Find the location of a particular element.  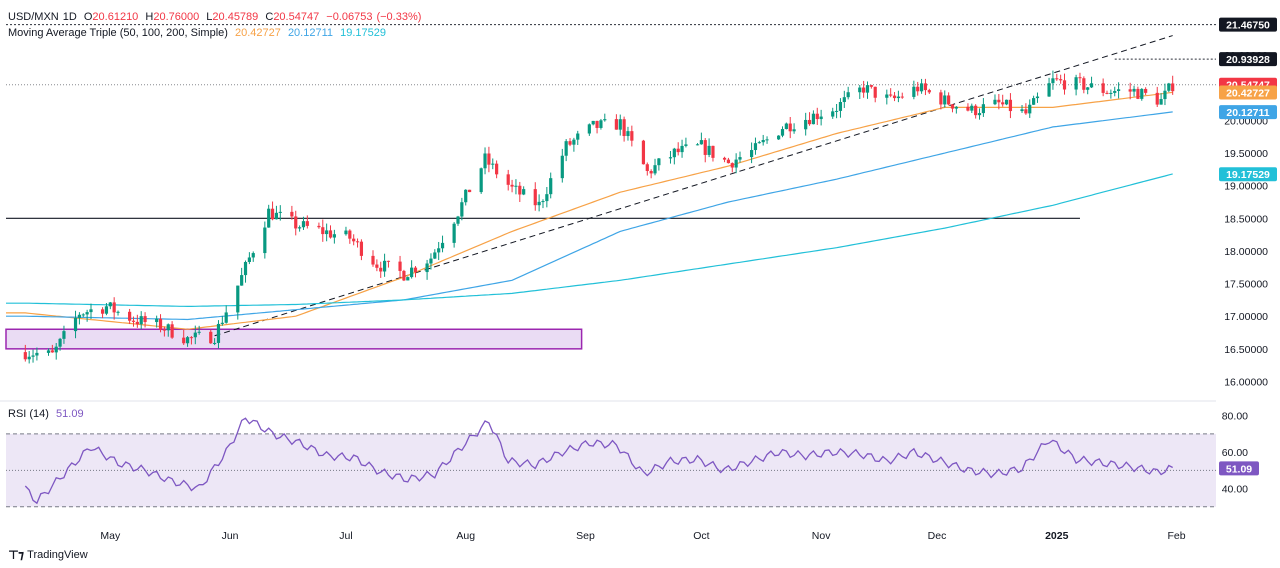

close-label: C20.54747 is located at coordinates (292, 17).